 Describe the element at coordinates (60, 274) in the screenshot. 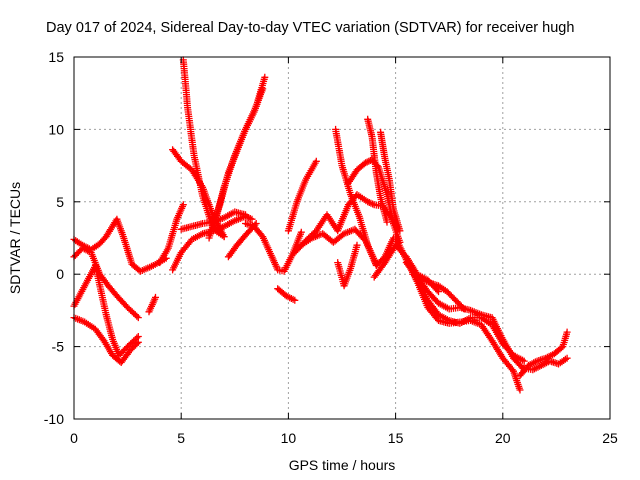

I see `y-tick-label: 0` at that location.